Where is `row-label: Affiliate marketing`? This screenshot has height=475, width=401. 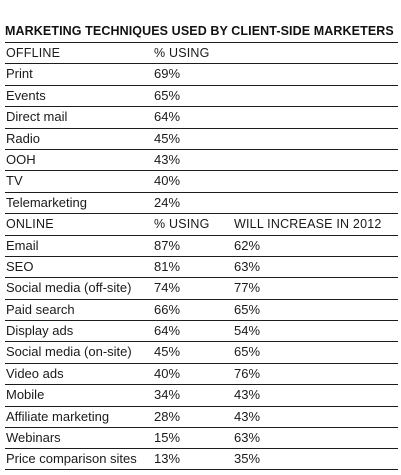
row-label: Affiliate marketing is located at coordinates (58, 416).